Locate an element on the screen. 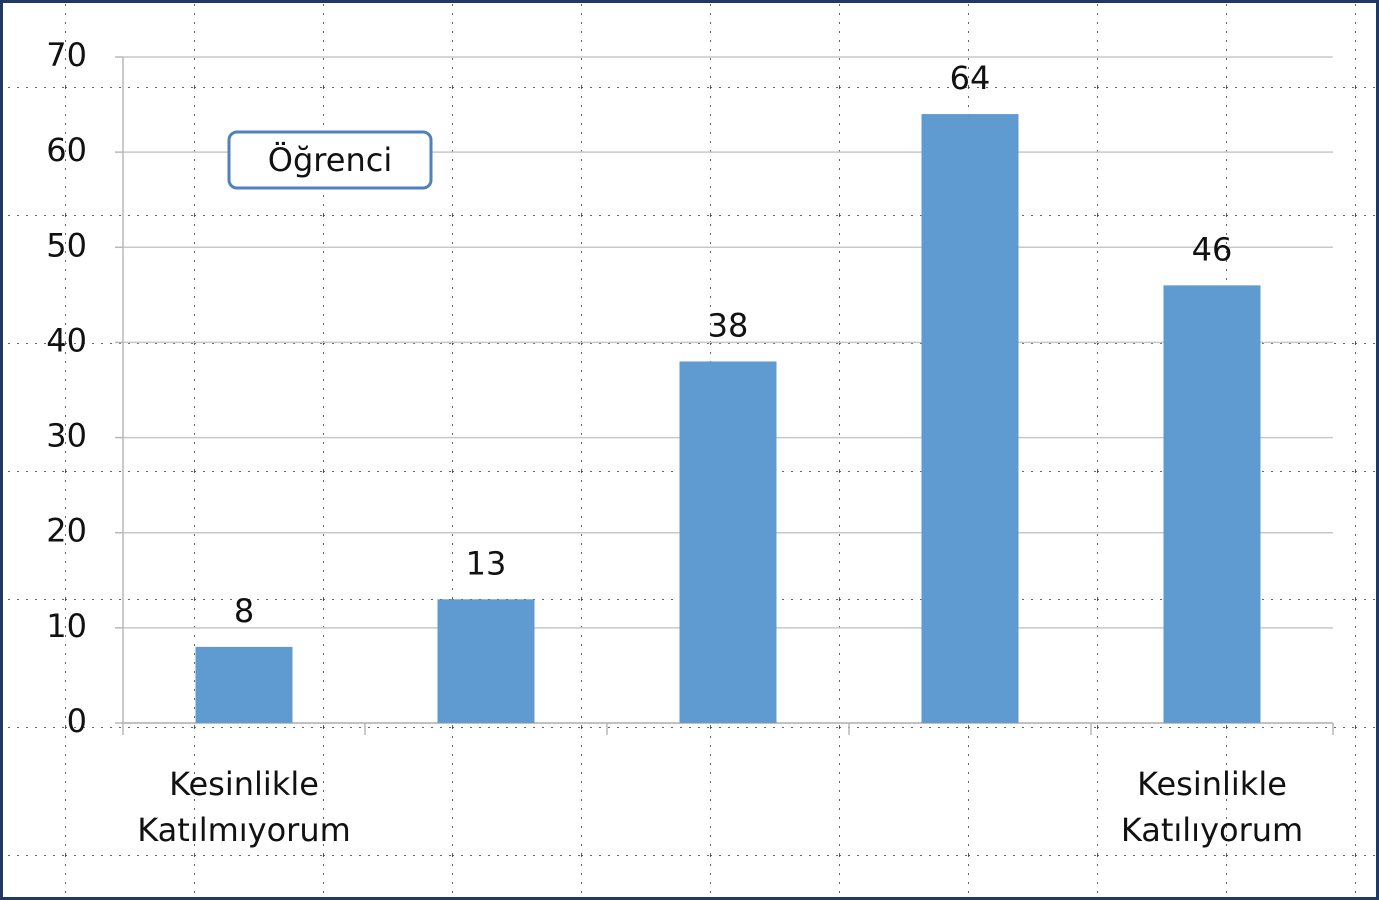  y-tick-label: 50 is located at coordinates (66, 245).